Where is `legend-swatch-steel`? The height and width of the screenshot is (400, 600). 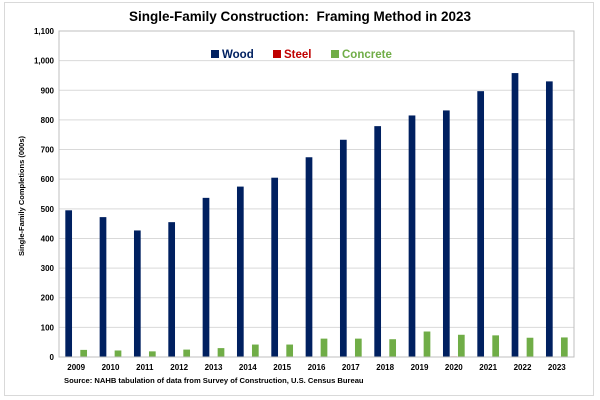
legend-swatch-steel is located at coordinates (277, 54).